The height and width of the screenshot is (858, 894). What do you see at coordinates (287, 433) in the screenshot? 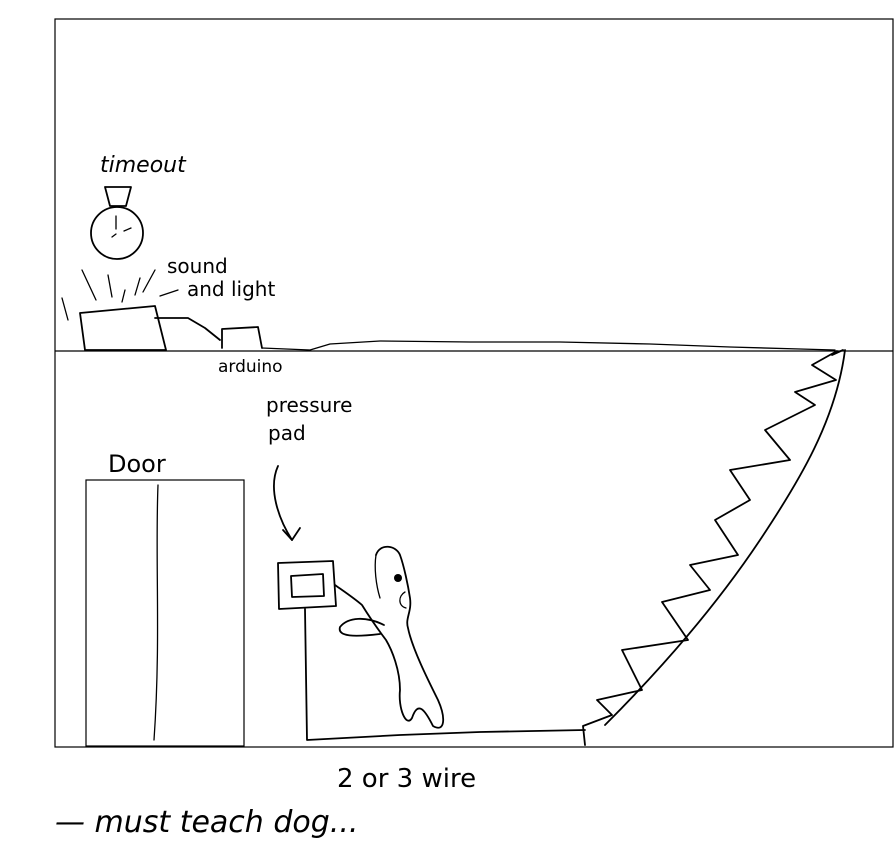
I see `pad-label: pad` at bounding box center [287, 433].